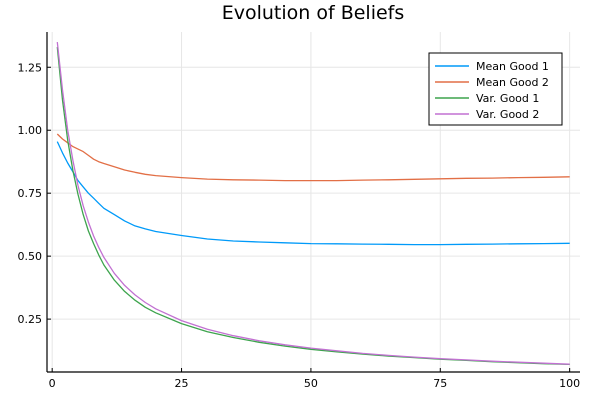 This screenshot has width=600, height=400. Describe the element at coordinates (30, 193) in the screenshot. I see `y-tick-label: 0.75` at that location.